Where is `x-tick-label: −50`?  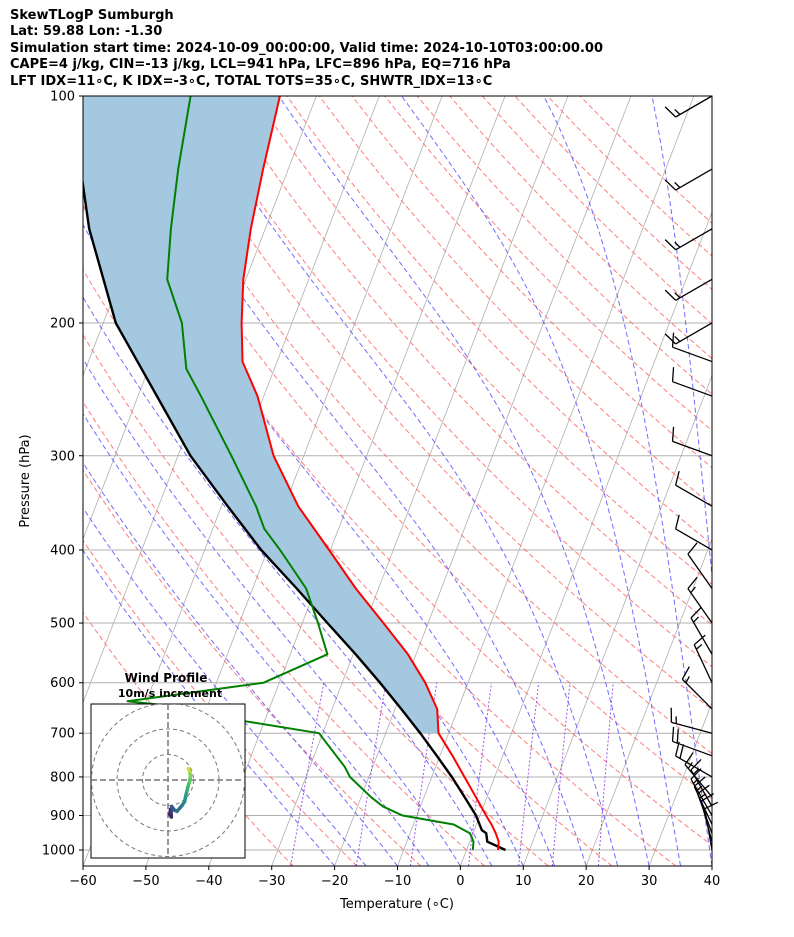 x-tick-label: −50 is located at coordinates (145, 881).